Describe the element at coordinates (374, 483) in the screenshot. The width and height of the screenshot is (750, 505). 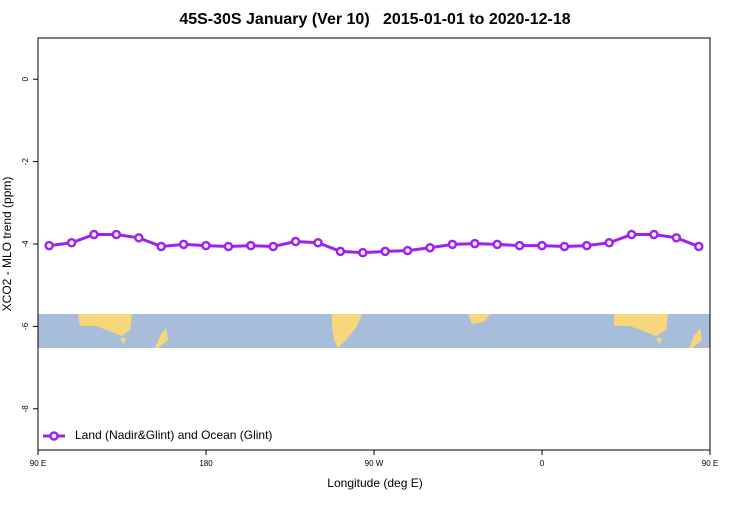
I see `x-axis-label: Longitude (deg E)` at that location.